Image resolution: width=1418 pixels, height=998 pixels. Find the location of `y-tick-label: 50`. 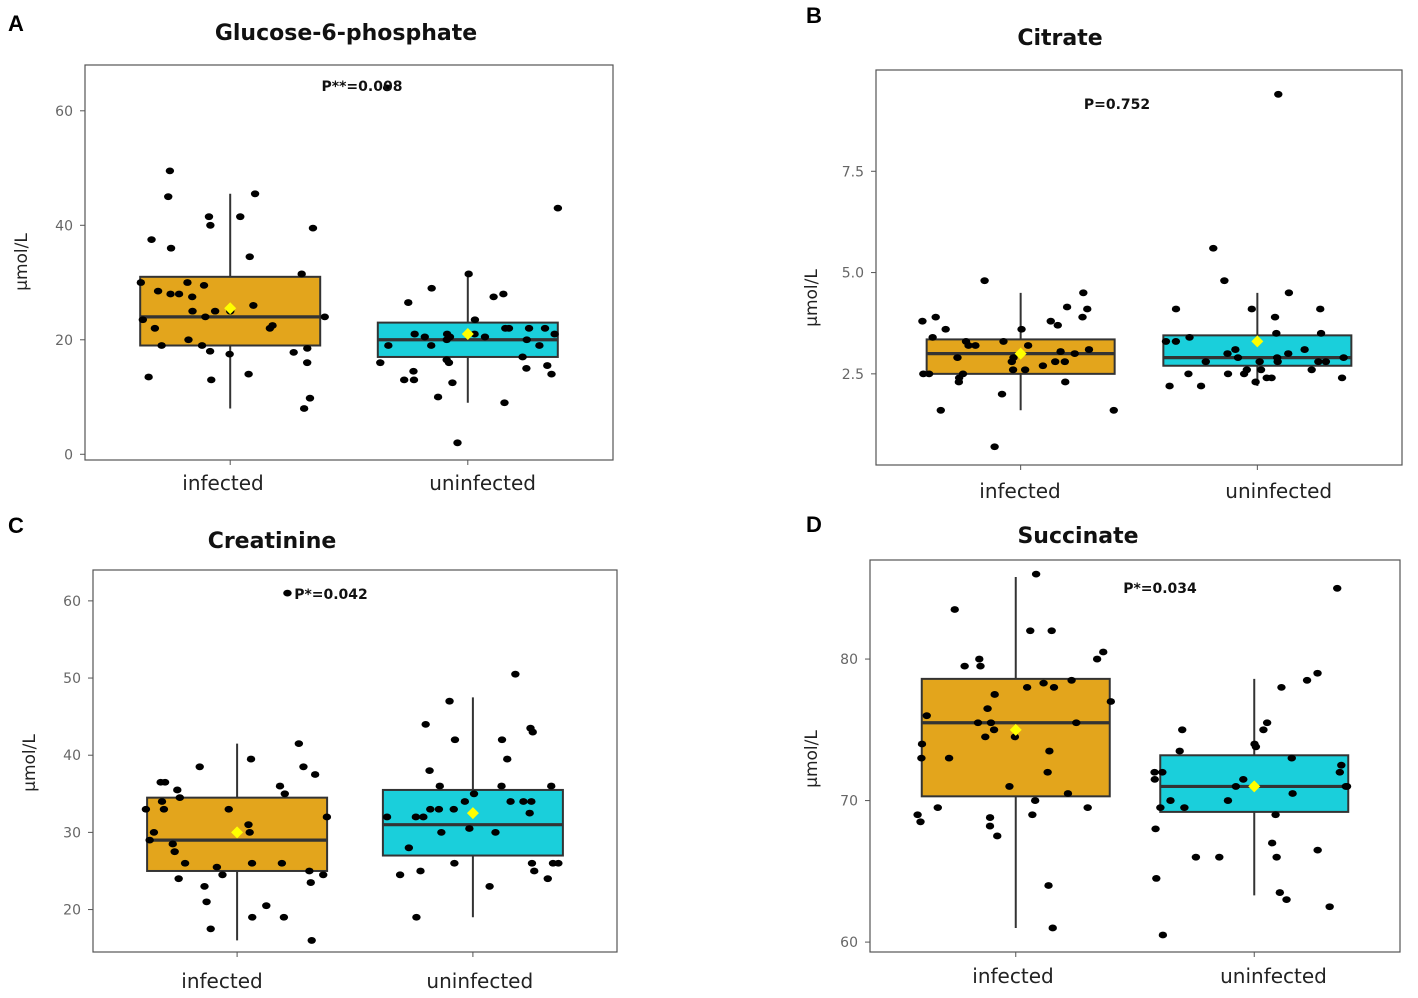

y-tick-label: 50 is located at coordinates (72, 679).